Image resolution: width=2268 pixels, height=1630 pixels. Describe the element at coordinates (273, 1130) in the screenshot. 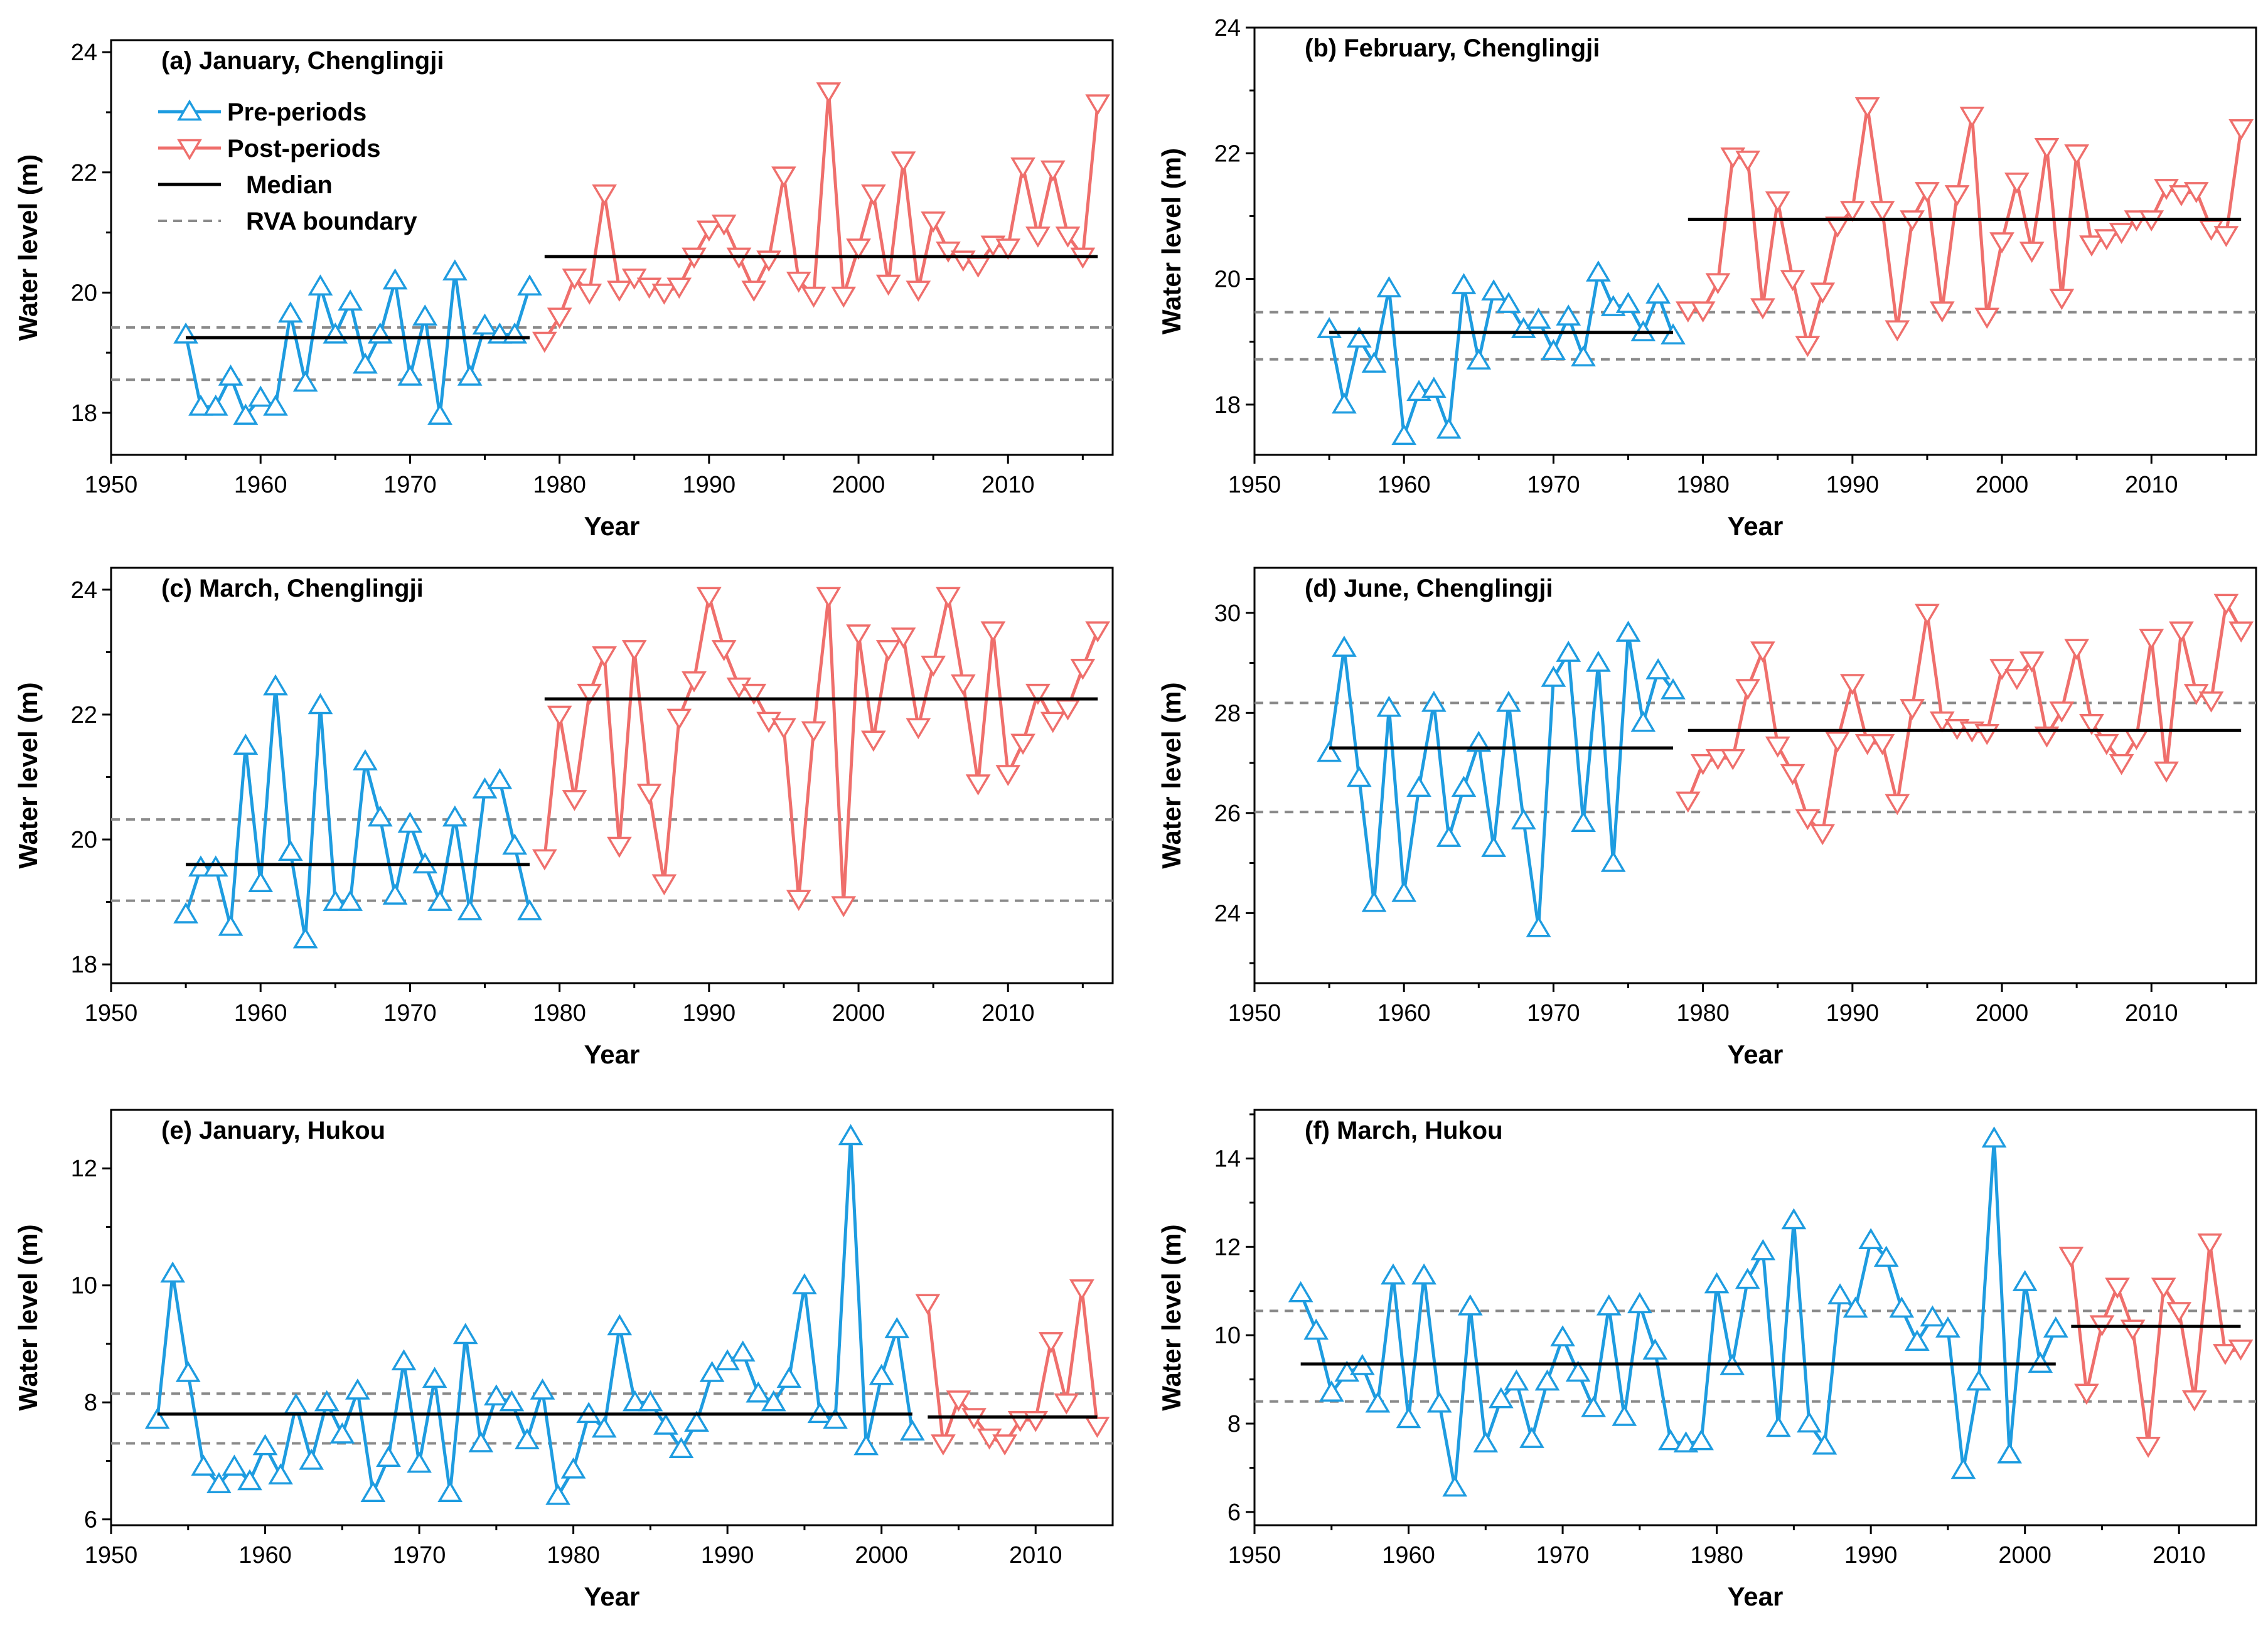

I see `panel-title: (e) January, Hukou` at that location.